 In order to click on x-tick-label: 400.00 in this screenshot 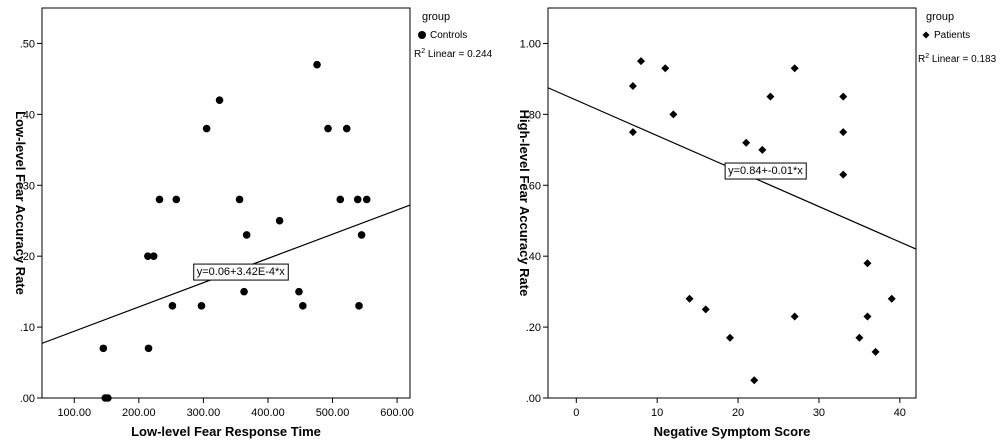, I will do `click(268, 413)`.